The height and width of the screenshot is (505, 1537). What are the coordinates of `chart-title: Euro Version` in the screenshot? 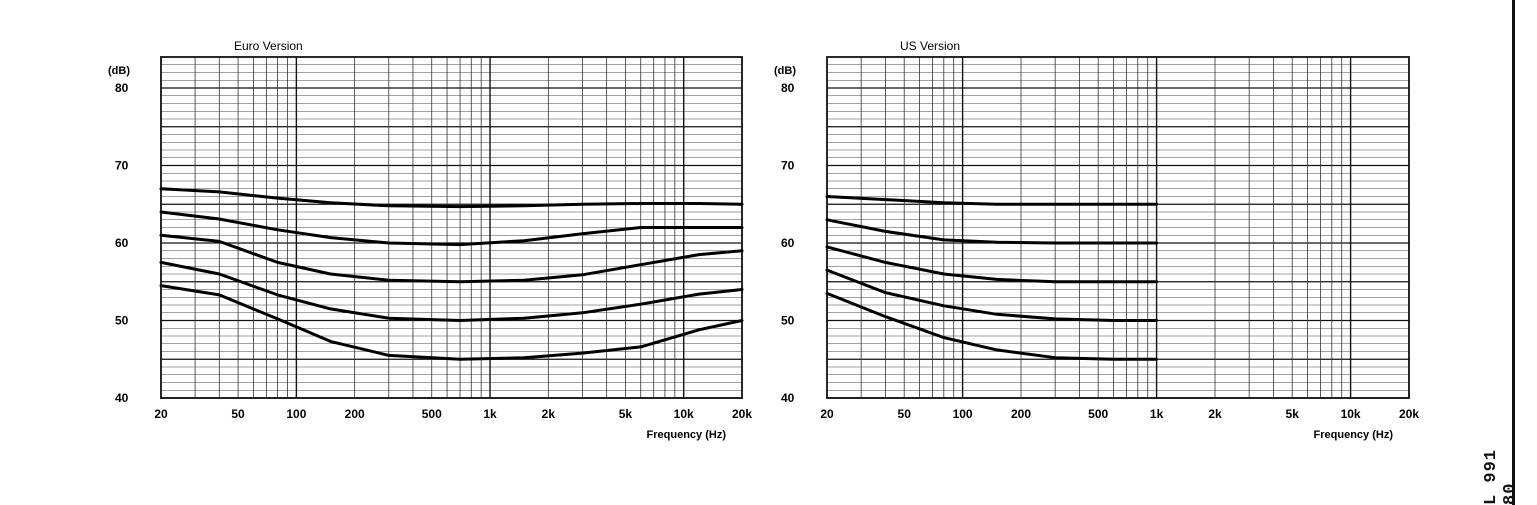 It's located at (268, 46).